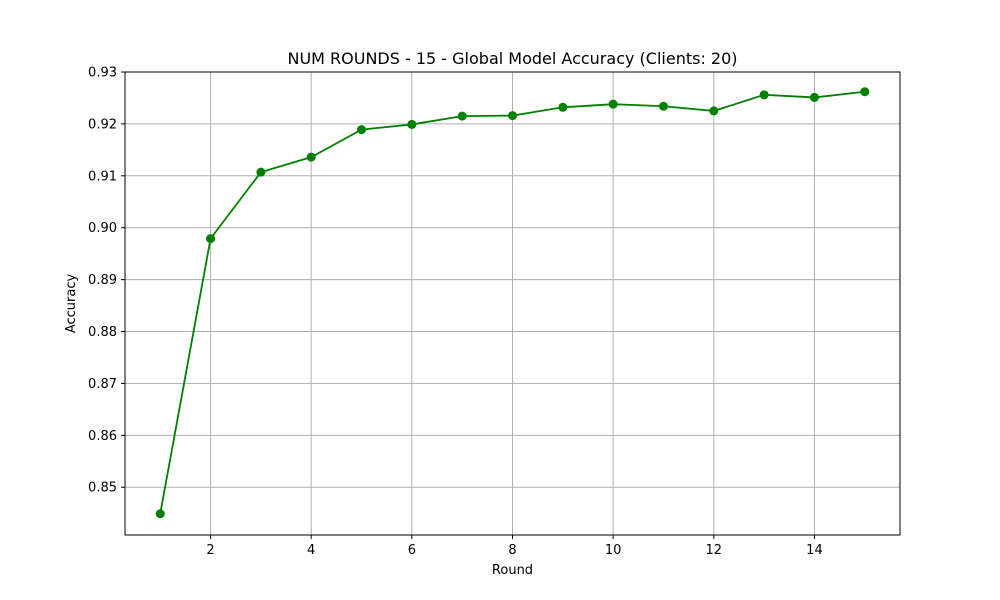 The image size is (1000, 600). I want to click on y-tick-label: 0.88, so click(102, 332).